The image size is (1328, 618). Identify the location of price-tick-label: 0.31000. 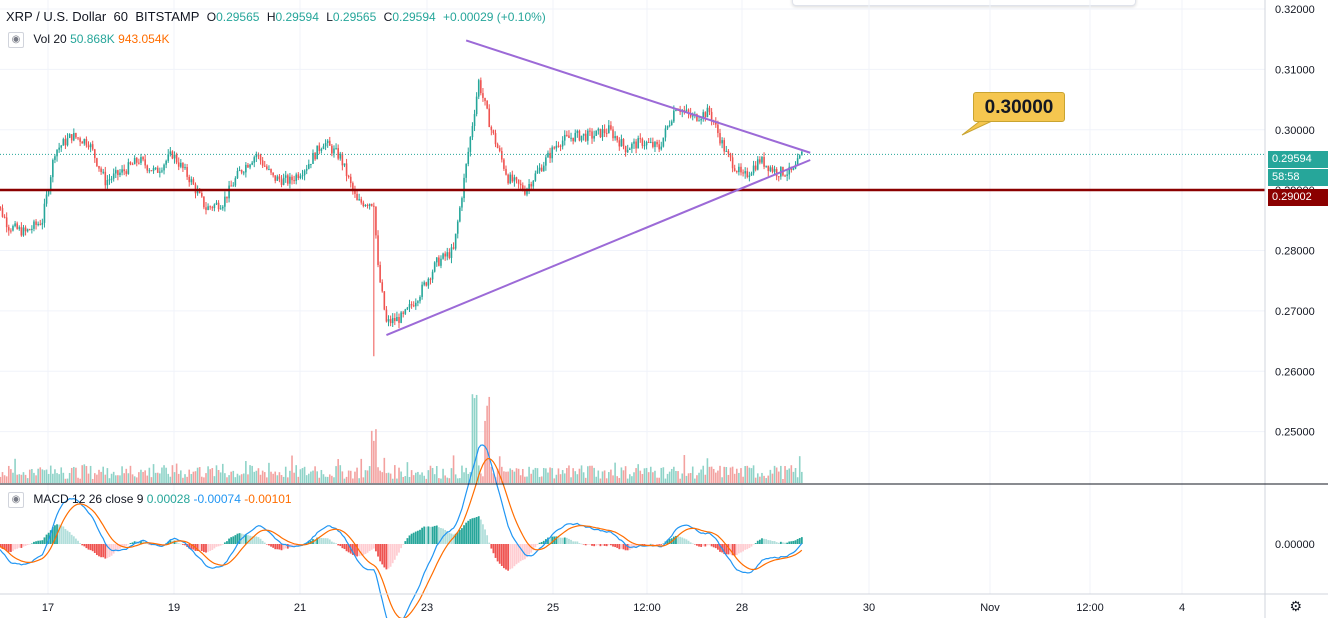
(1295, 70).